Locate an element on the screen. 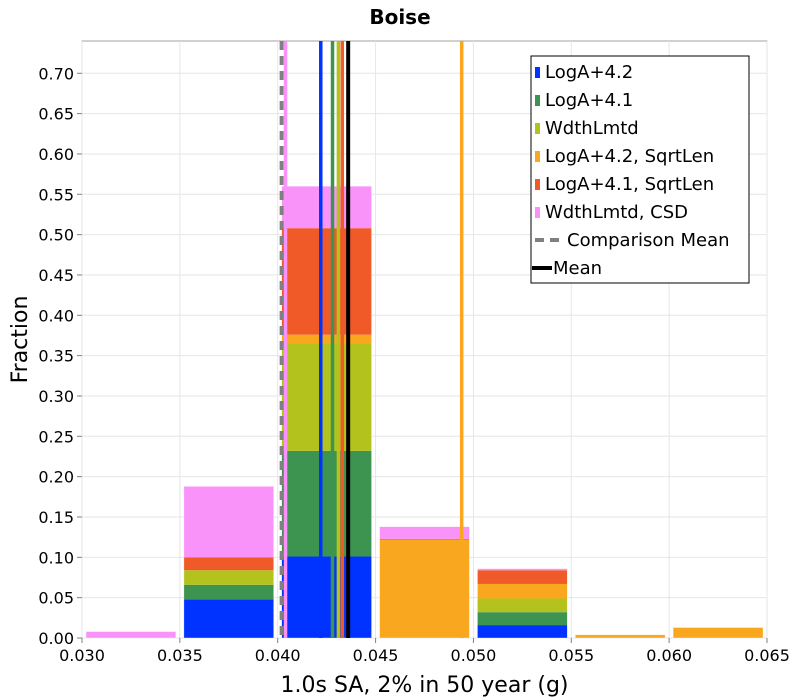 Image resolution: width=800 pixels, height=700 pixels. legend-box is located at coordinates (640, 169).